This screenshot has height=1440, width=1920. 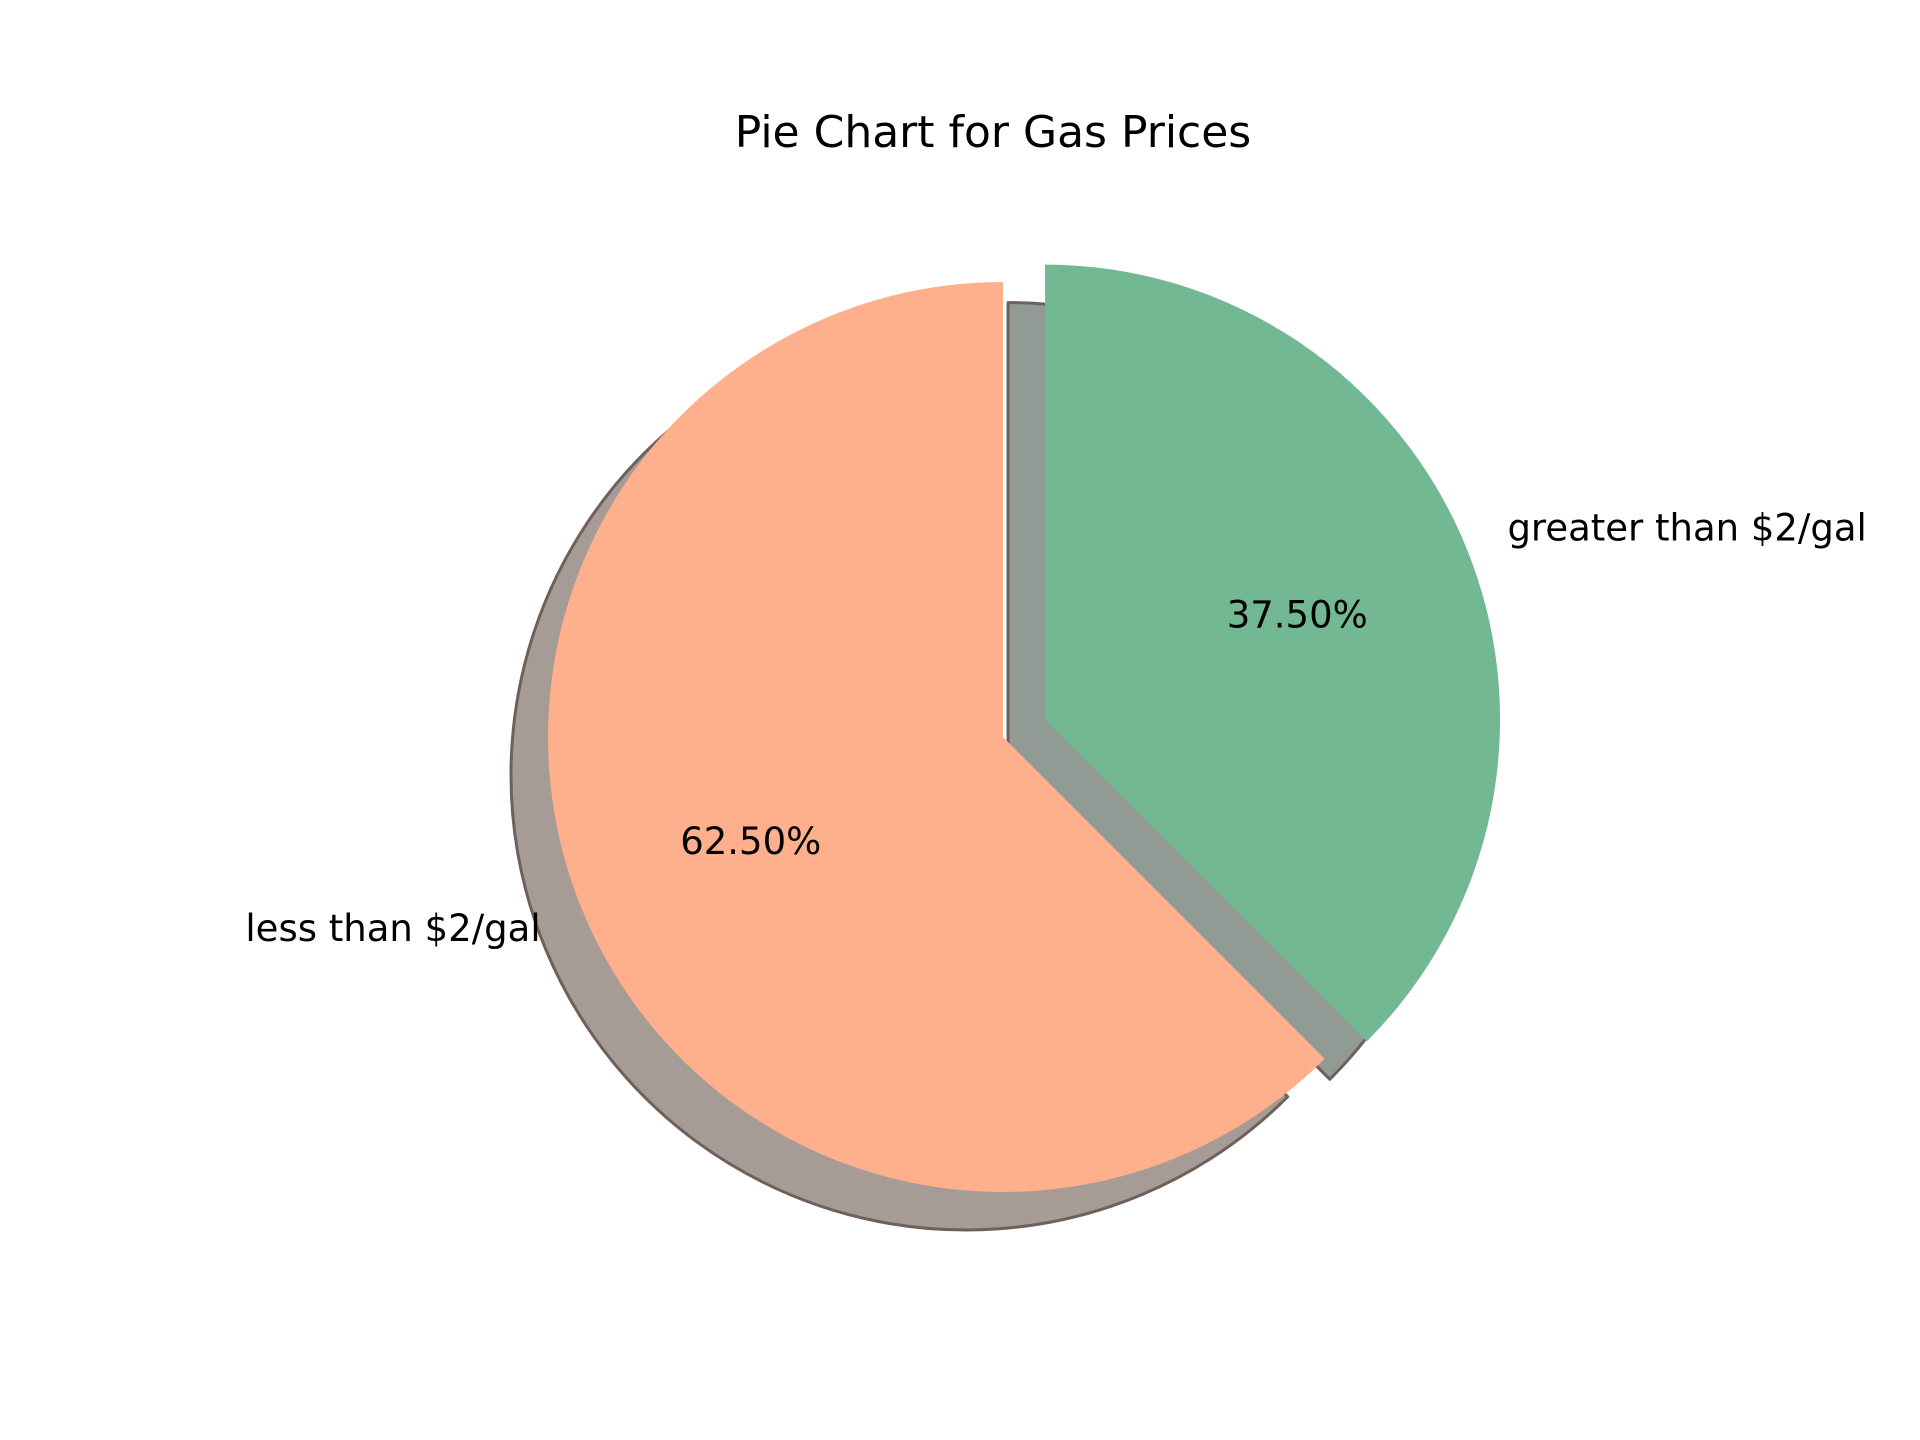 I want to click on pie-pct-label-greater-than-2-gal: 37.50%, so click(x=1297, y=615).